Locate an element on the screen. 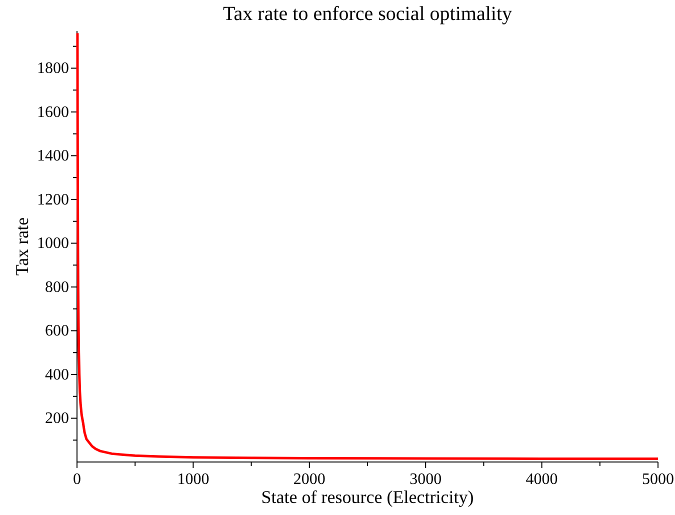 This screenshot has height=515, width=675. y-tick-label: 1400 is located at coordinates (53, 156).